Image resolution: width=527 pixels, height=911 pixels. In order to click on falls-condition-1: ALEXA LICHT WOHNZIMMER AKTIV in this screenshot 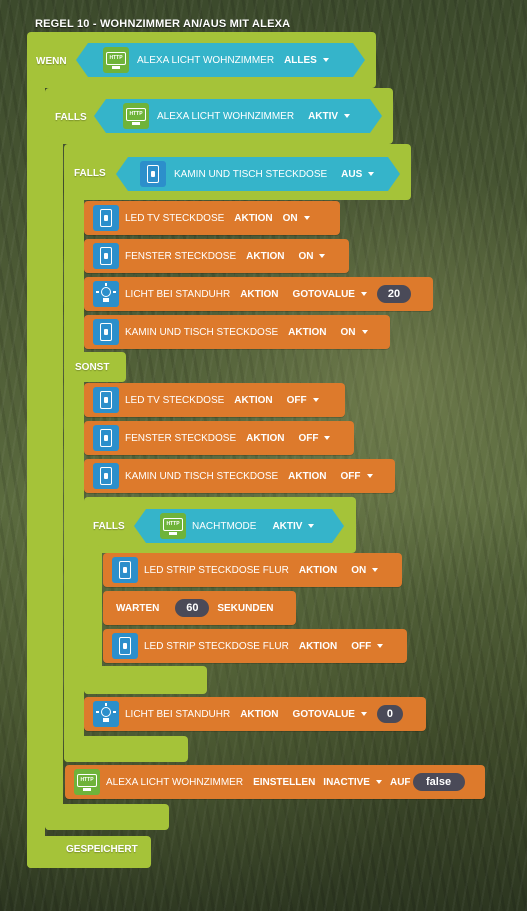, I will do `click(238, 116)`.